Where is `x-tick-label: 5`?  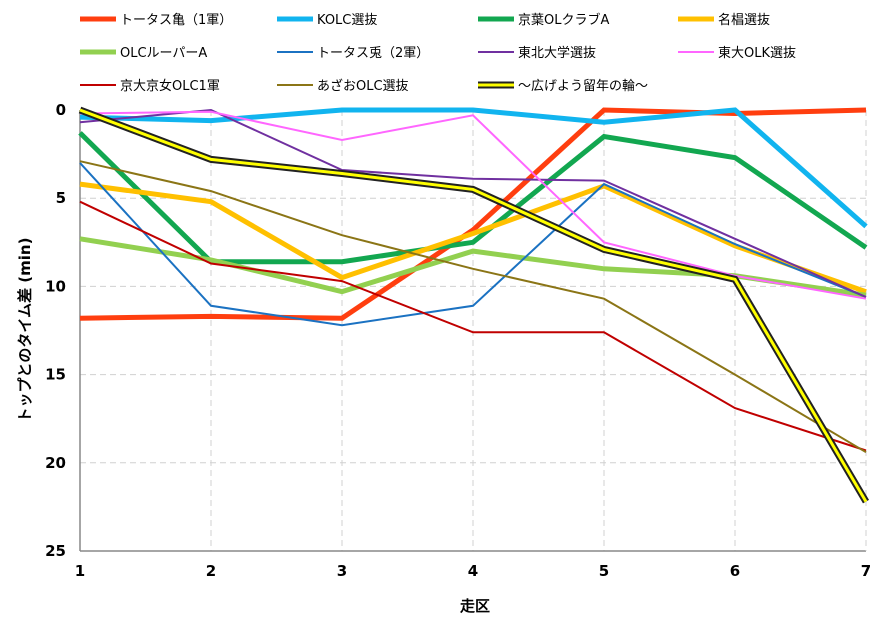
x-tick-label: 5 is located at coordinates (604, 571).